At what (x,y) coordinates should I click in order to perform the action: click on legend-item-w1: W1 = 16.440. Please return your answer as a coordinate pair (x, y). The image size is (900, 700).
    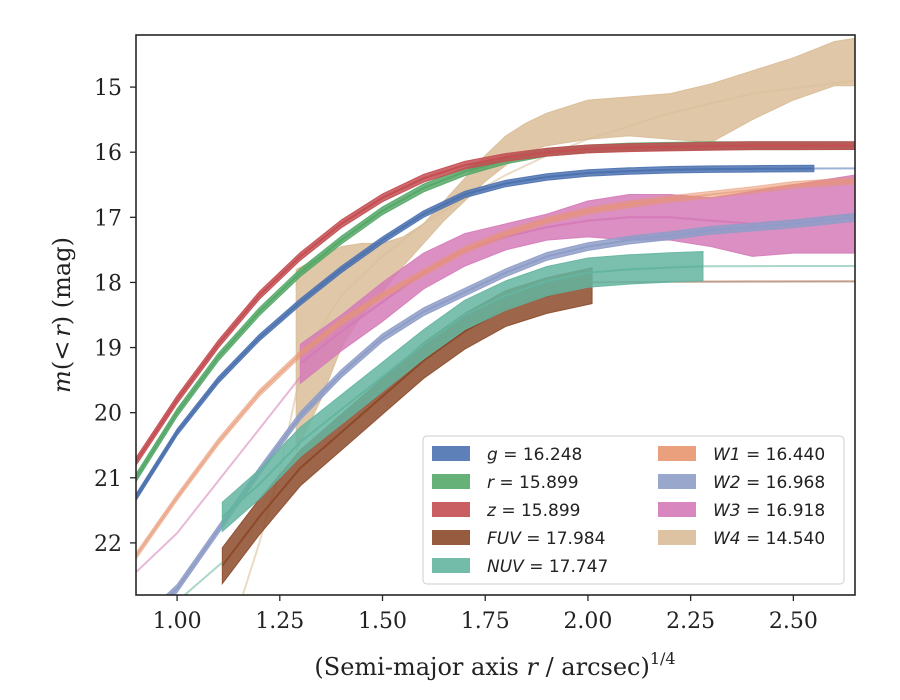
    Looking at the image, I should click on (741, 455).